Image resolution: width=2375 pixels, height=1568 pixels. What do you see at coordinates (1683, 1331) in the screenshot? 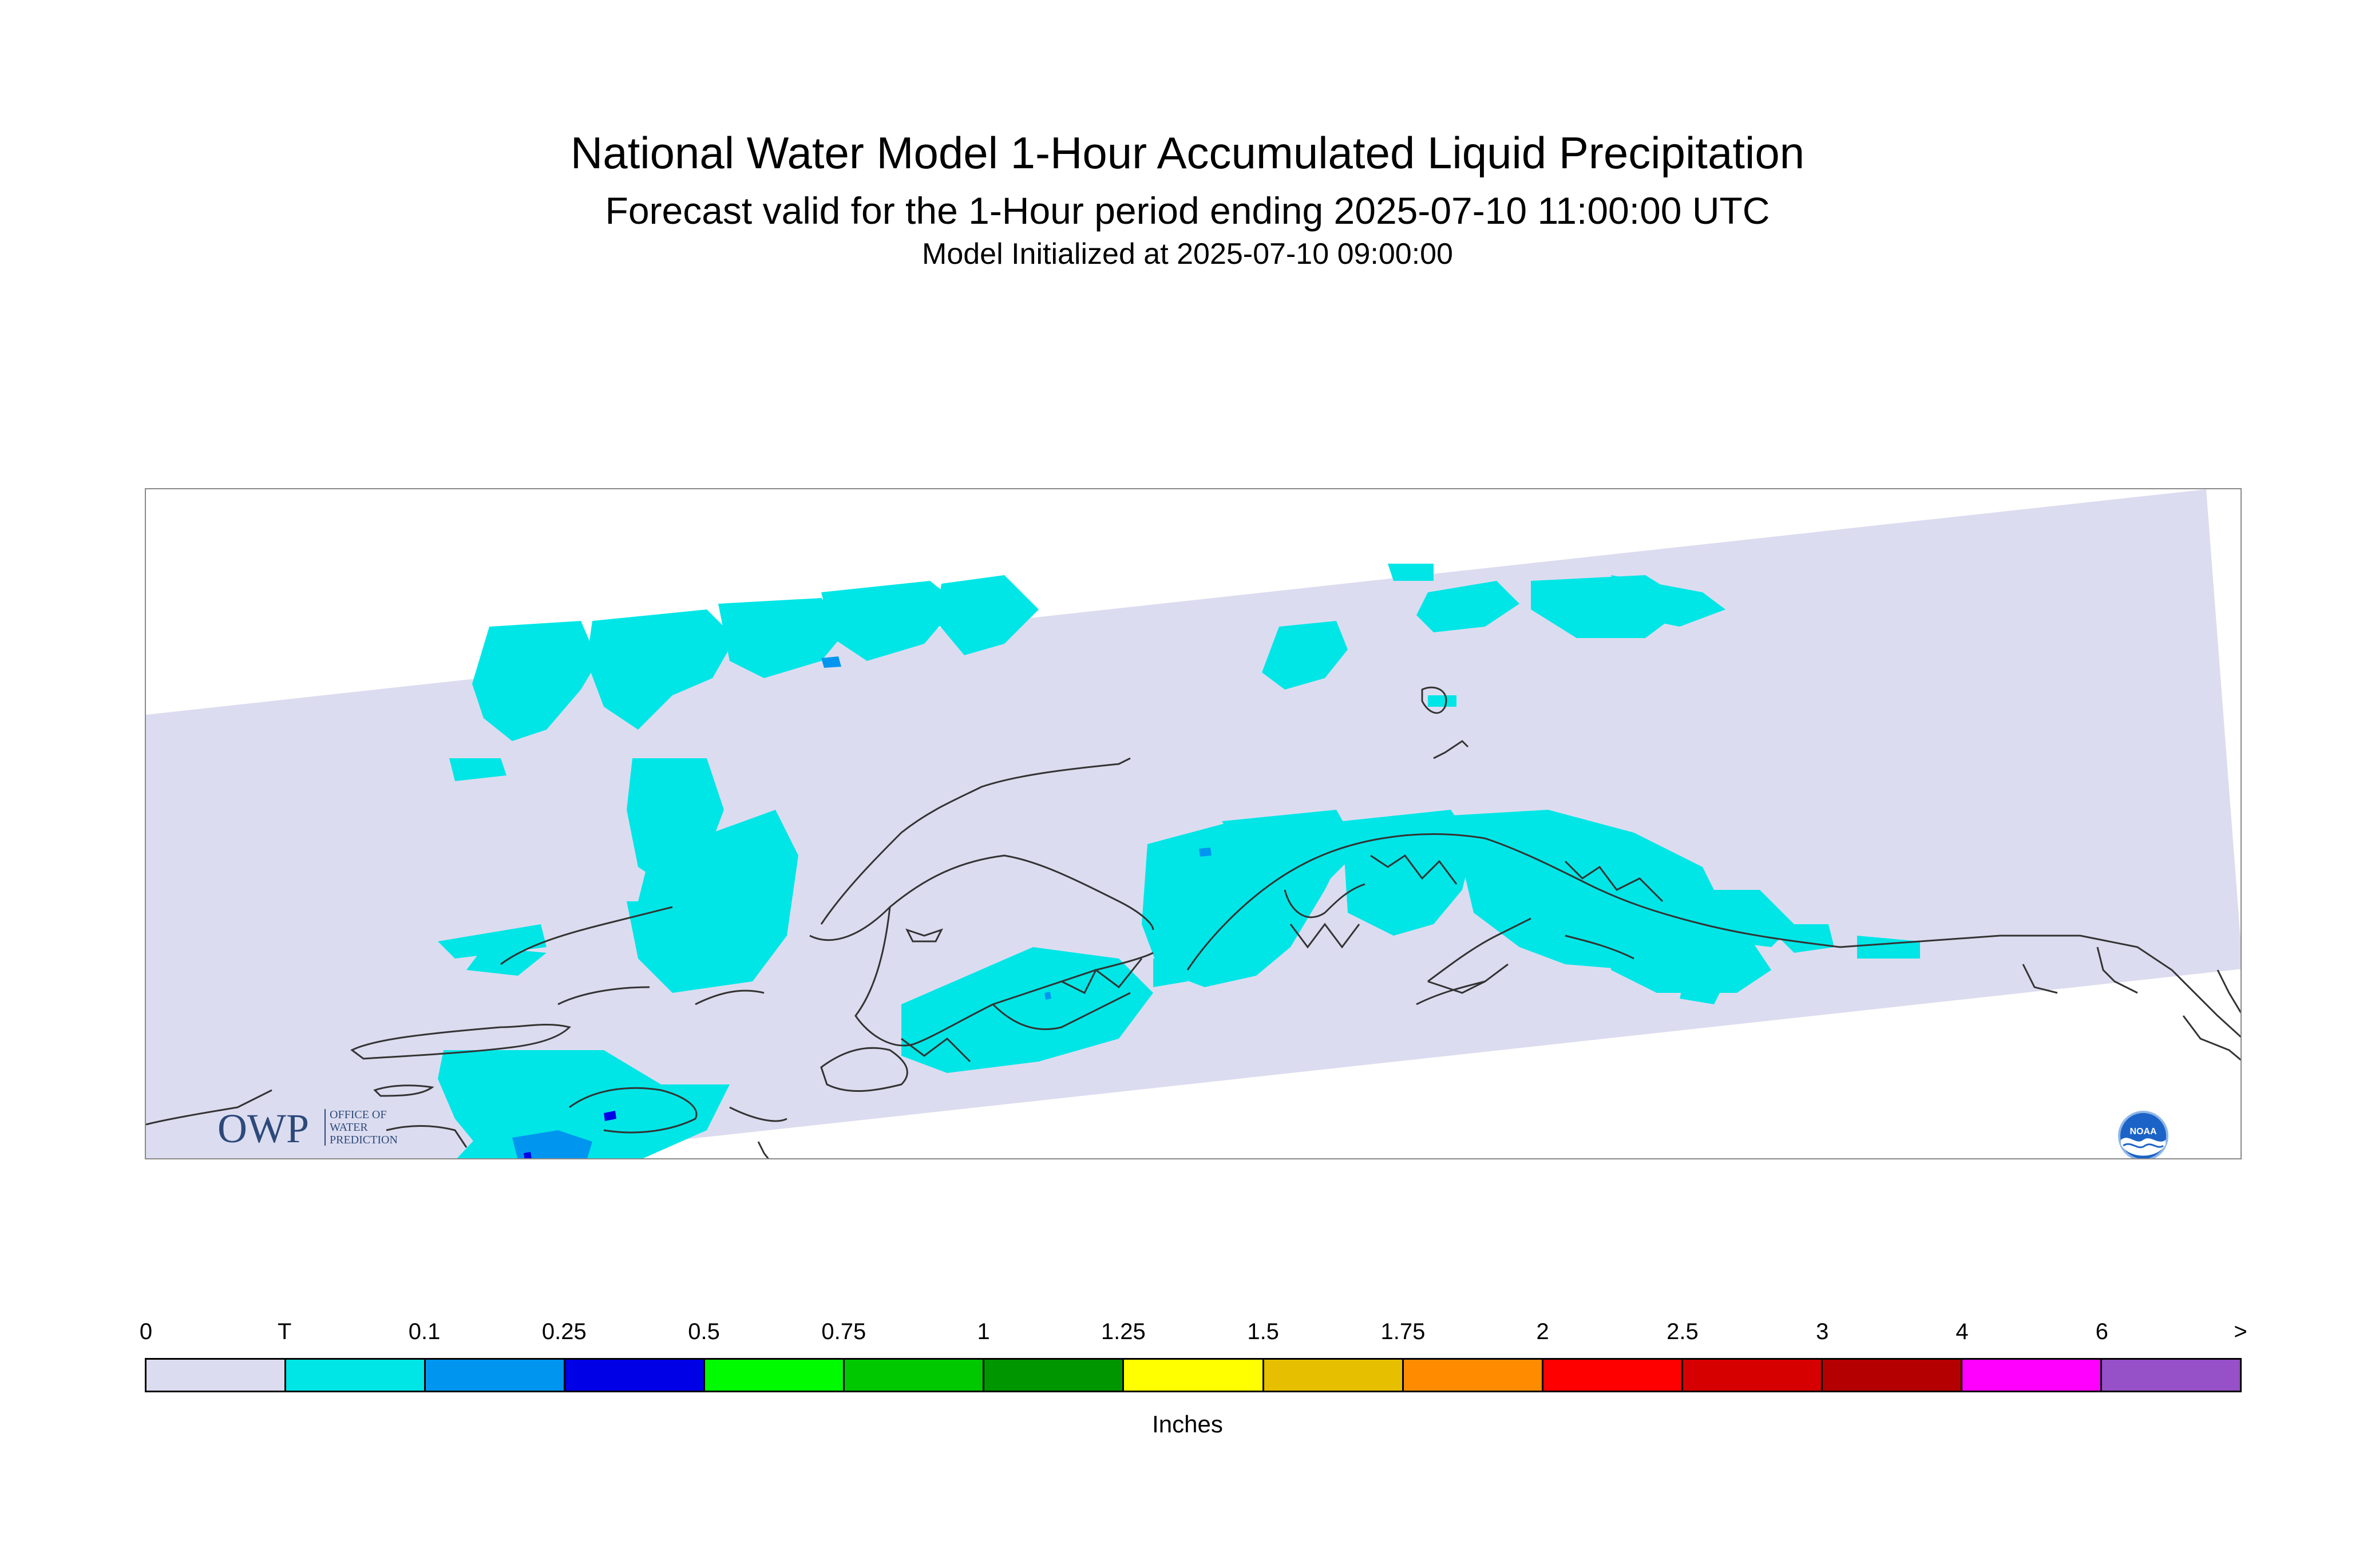
I see `legend-tick-label: 2.5` at bounding box center [1683, 1331].